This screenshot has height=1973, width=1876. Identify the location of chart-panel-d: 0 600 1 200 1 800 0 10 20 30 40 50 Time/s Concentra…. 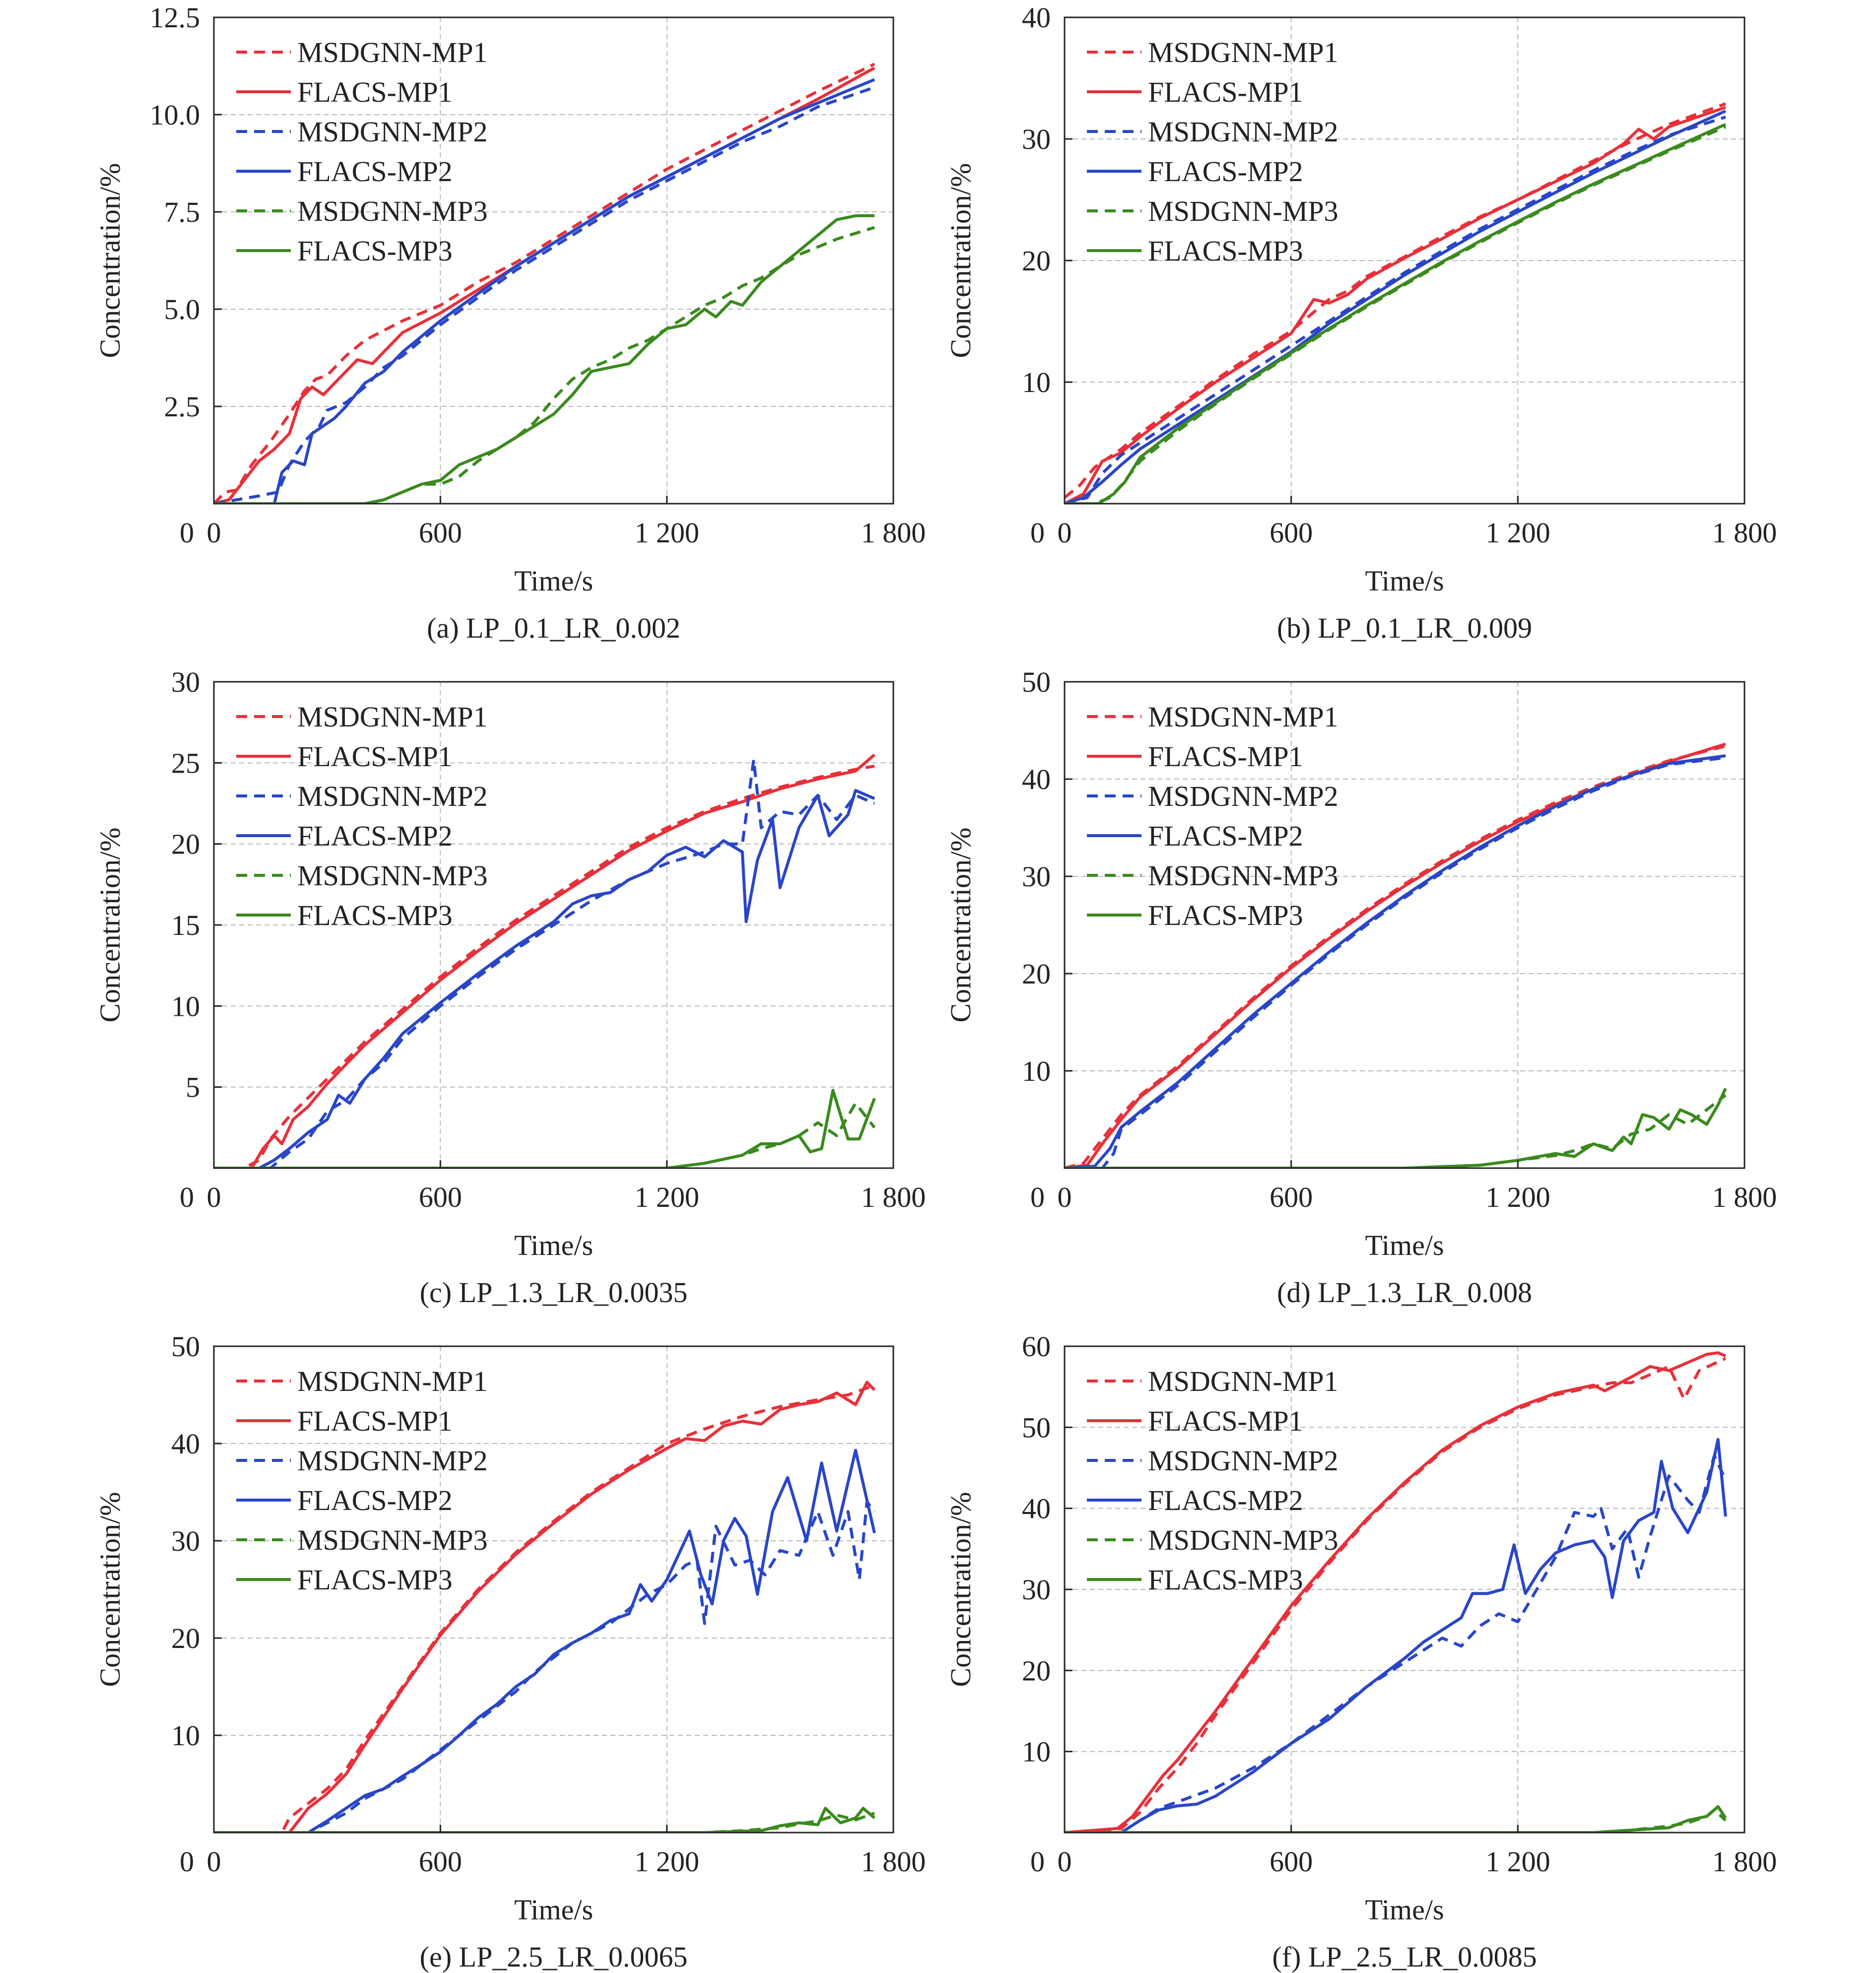
(1360, 987).